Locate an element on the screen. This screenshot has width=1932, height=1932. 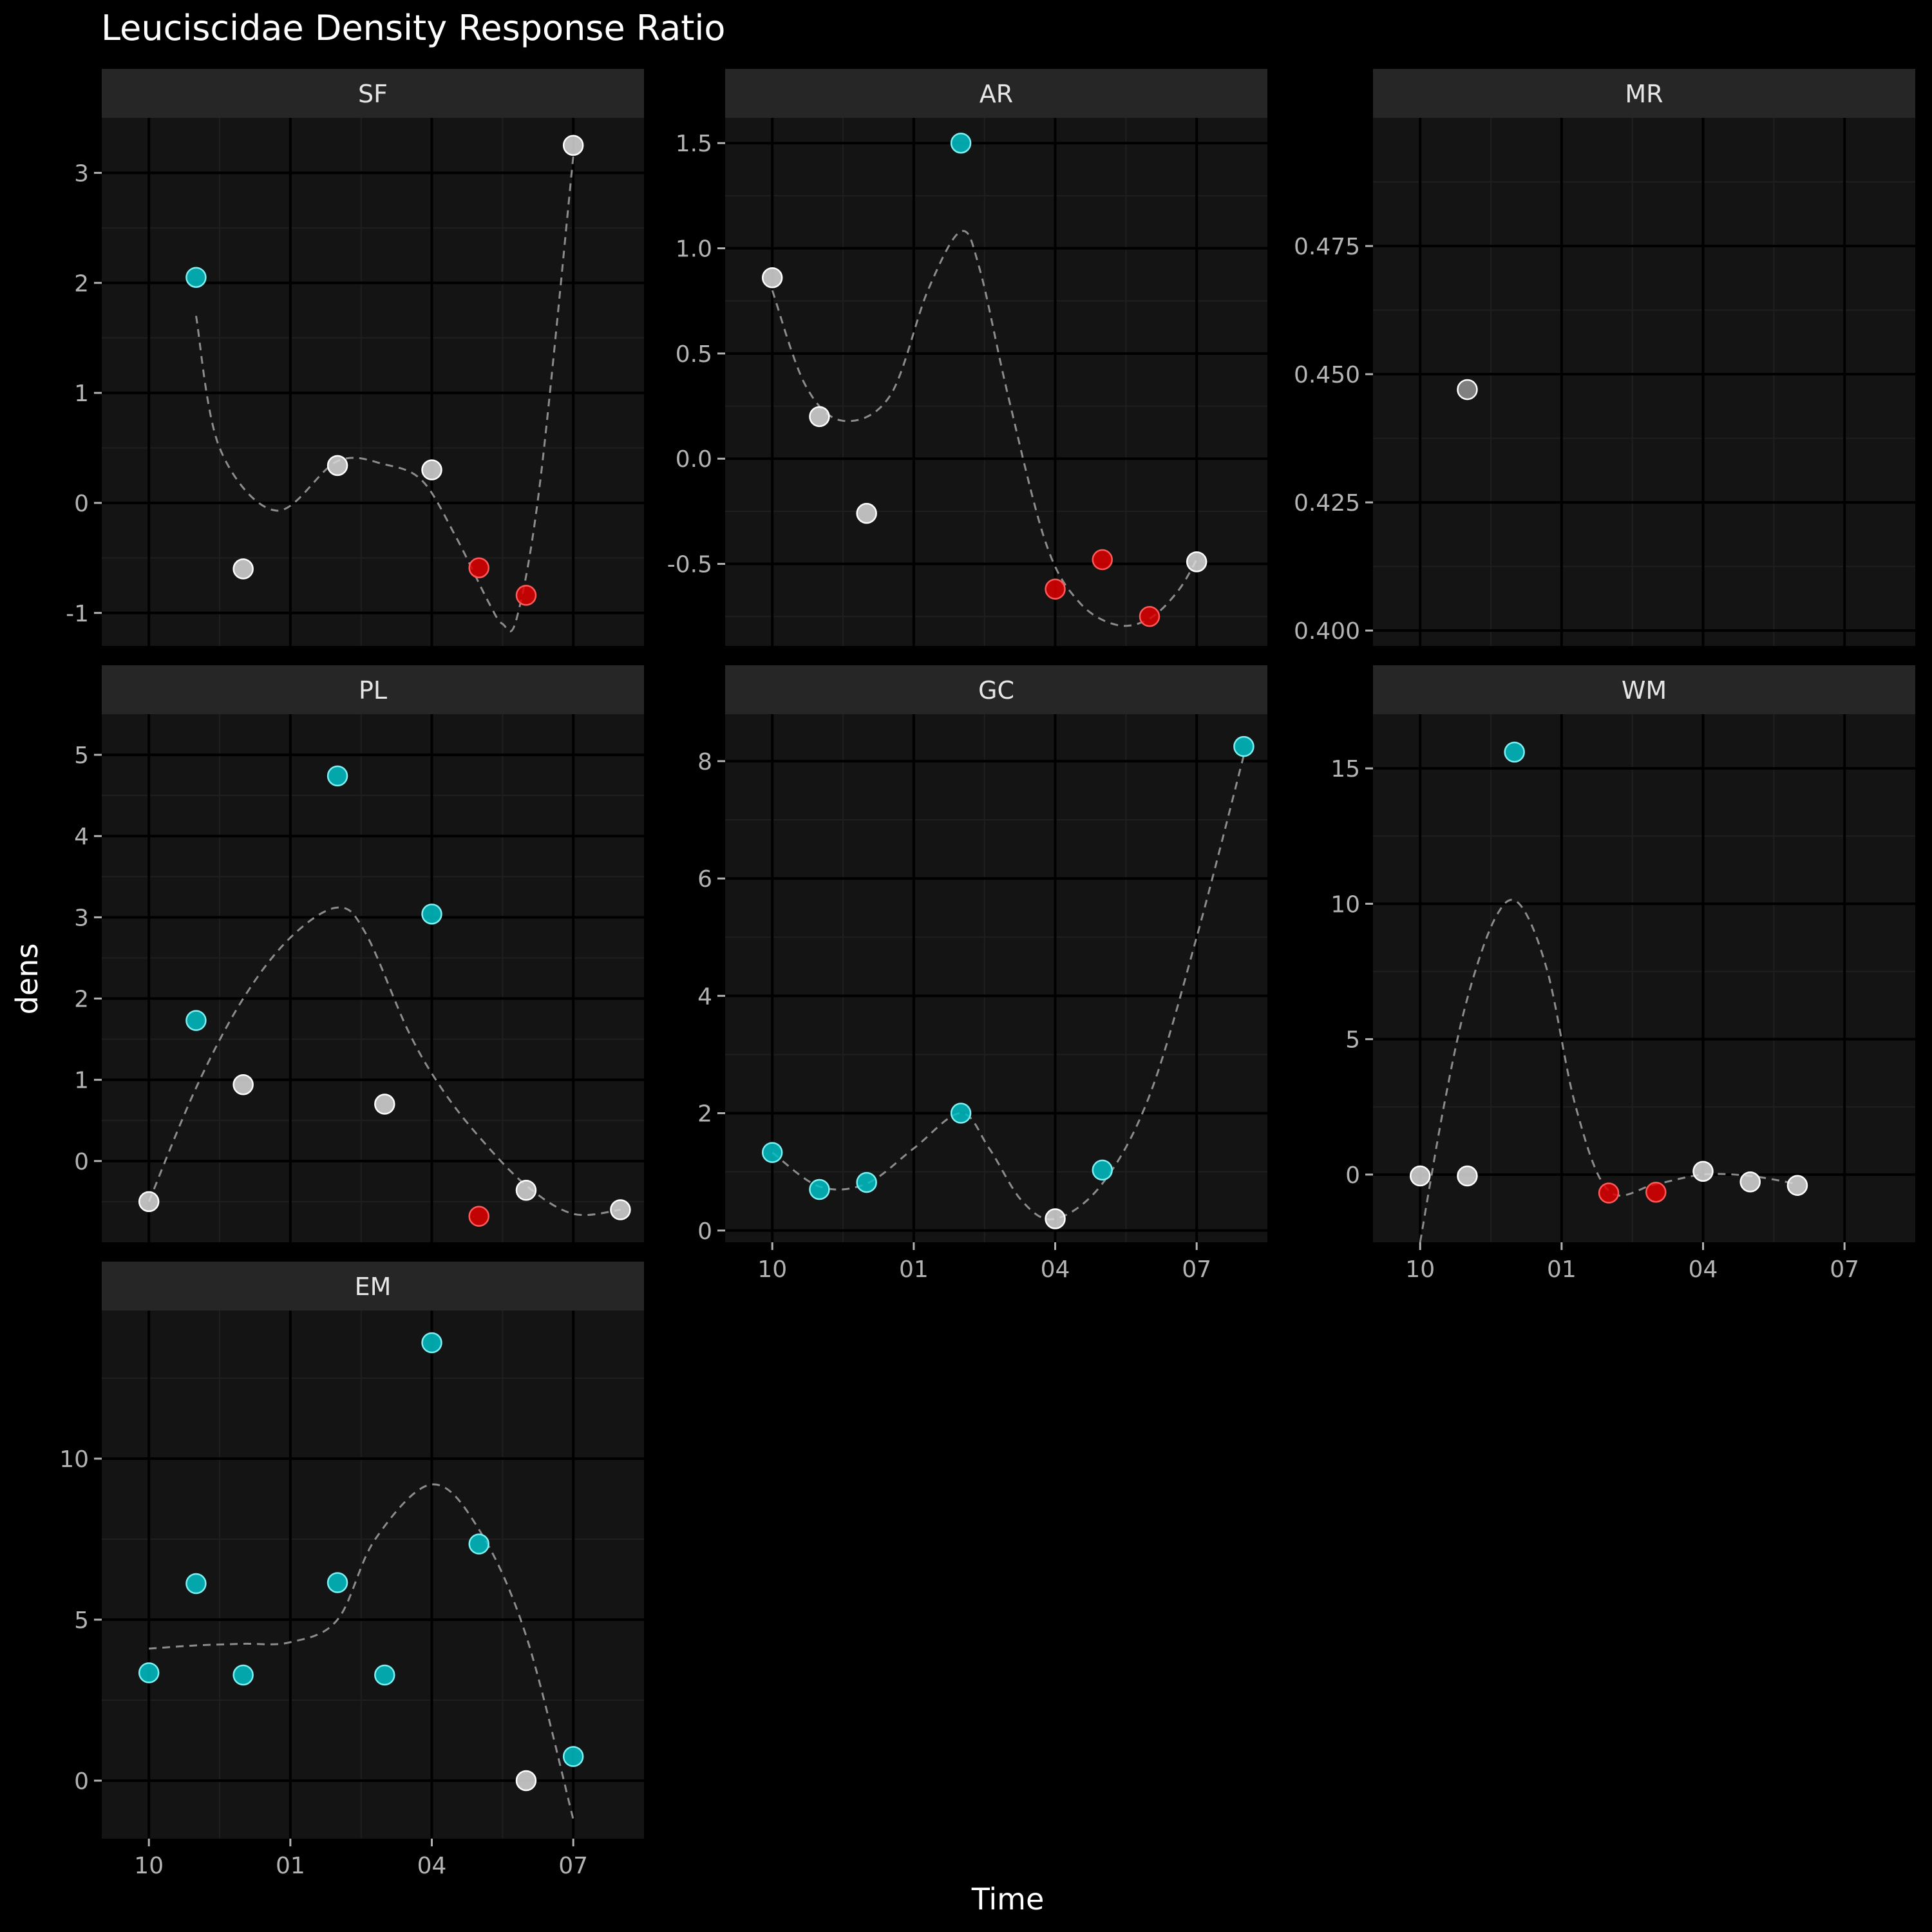
facet-label: AR is located at coordinates (997, 94).